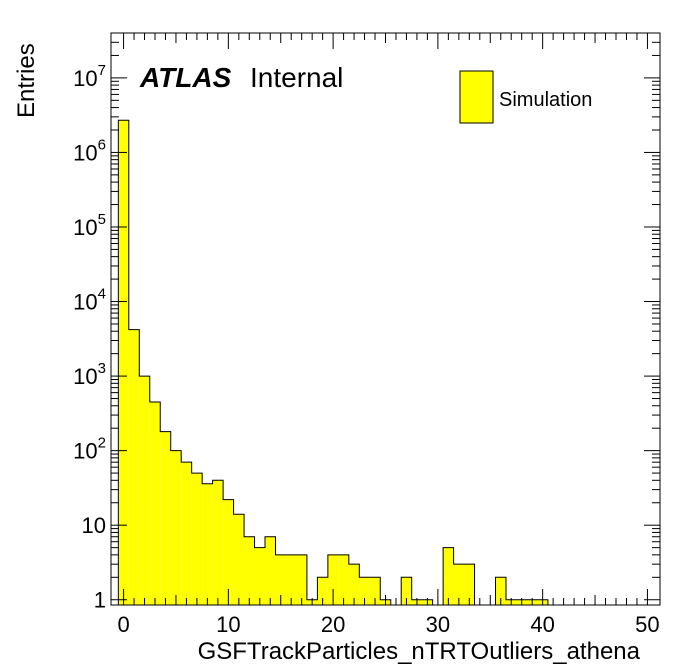 The width and height of the screenshot is (696, 672). Describe the element at coordinates (89, 150) in the screenshot. I see `y-tick-label: 10⁶` at that location.